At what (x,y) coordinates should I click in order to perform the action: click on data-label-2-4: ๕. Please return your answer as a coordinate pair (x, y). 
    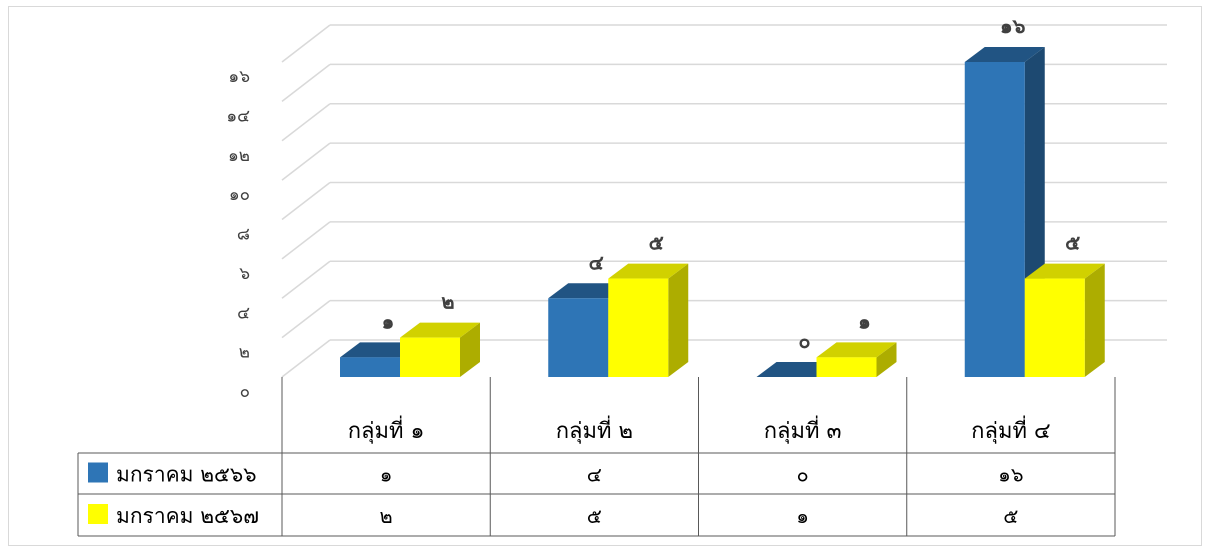
    Looking at the image, I should click on (1072, 243).